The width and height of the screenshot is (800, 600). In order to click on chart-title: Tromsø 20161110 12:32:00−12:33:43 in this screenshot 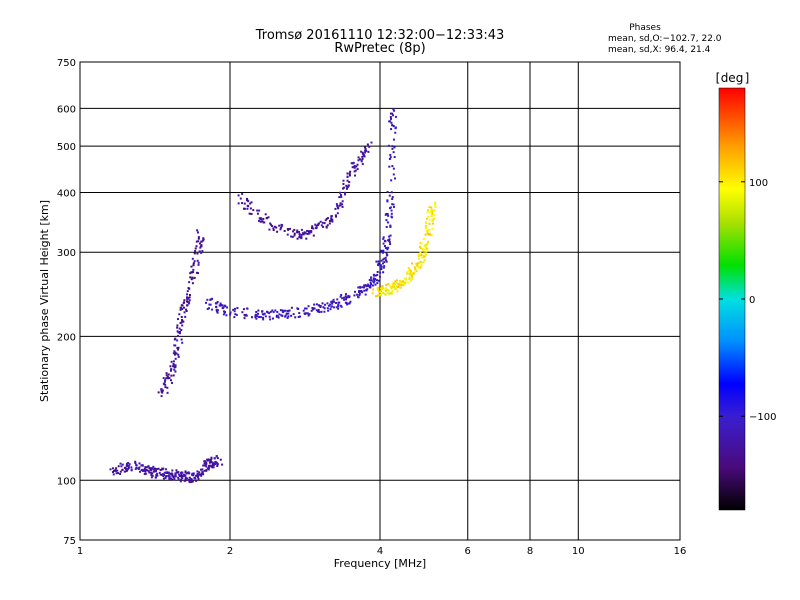, I will do `click(380, 35)`.